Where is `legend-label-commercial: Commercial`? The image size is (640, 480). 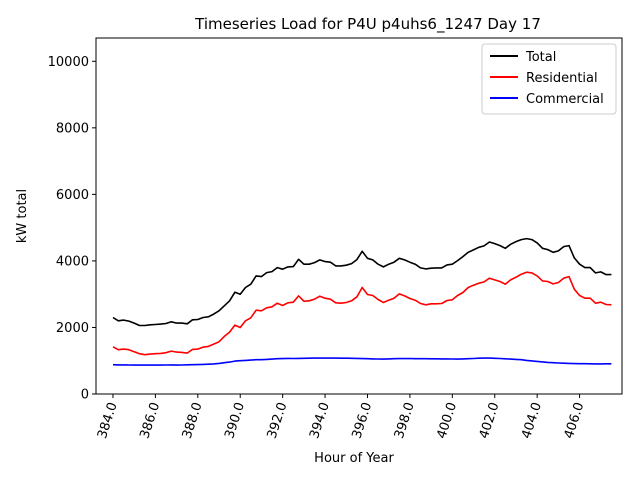
legend-label-commercial: Commercial is located at coordinates (565, 99).